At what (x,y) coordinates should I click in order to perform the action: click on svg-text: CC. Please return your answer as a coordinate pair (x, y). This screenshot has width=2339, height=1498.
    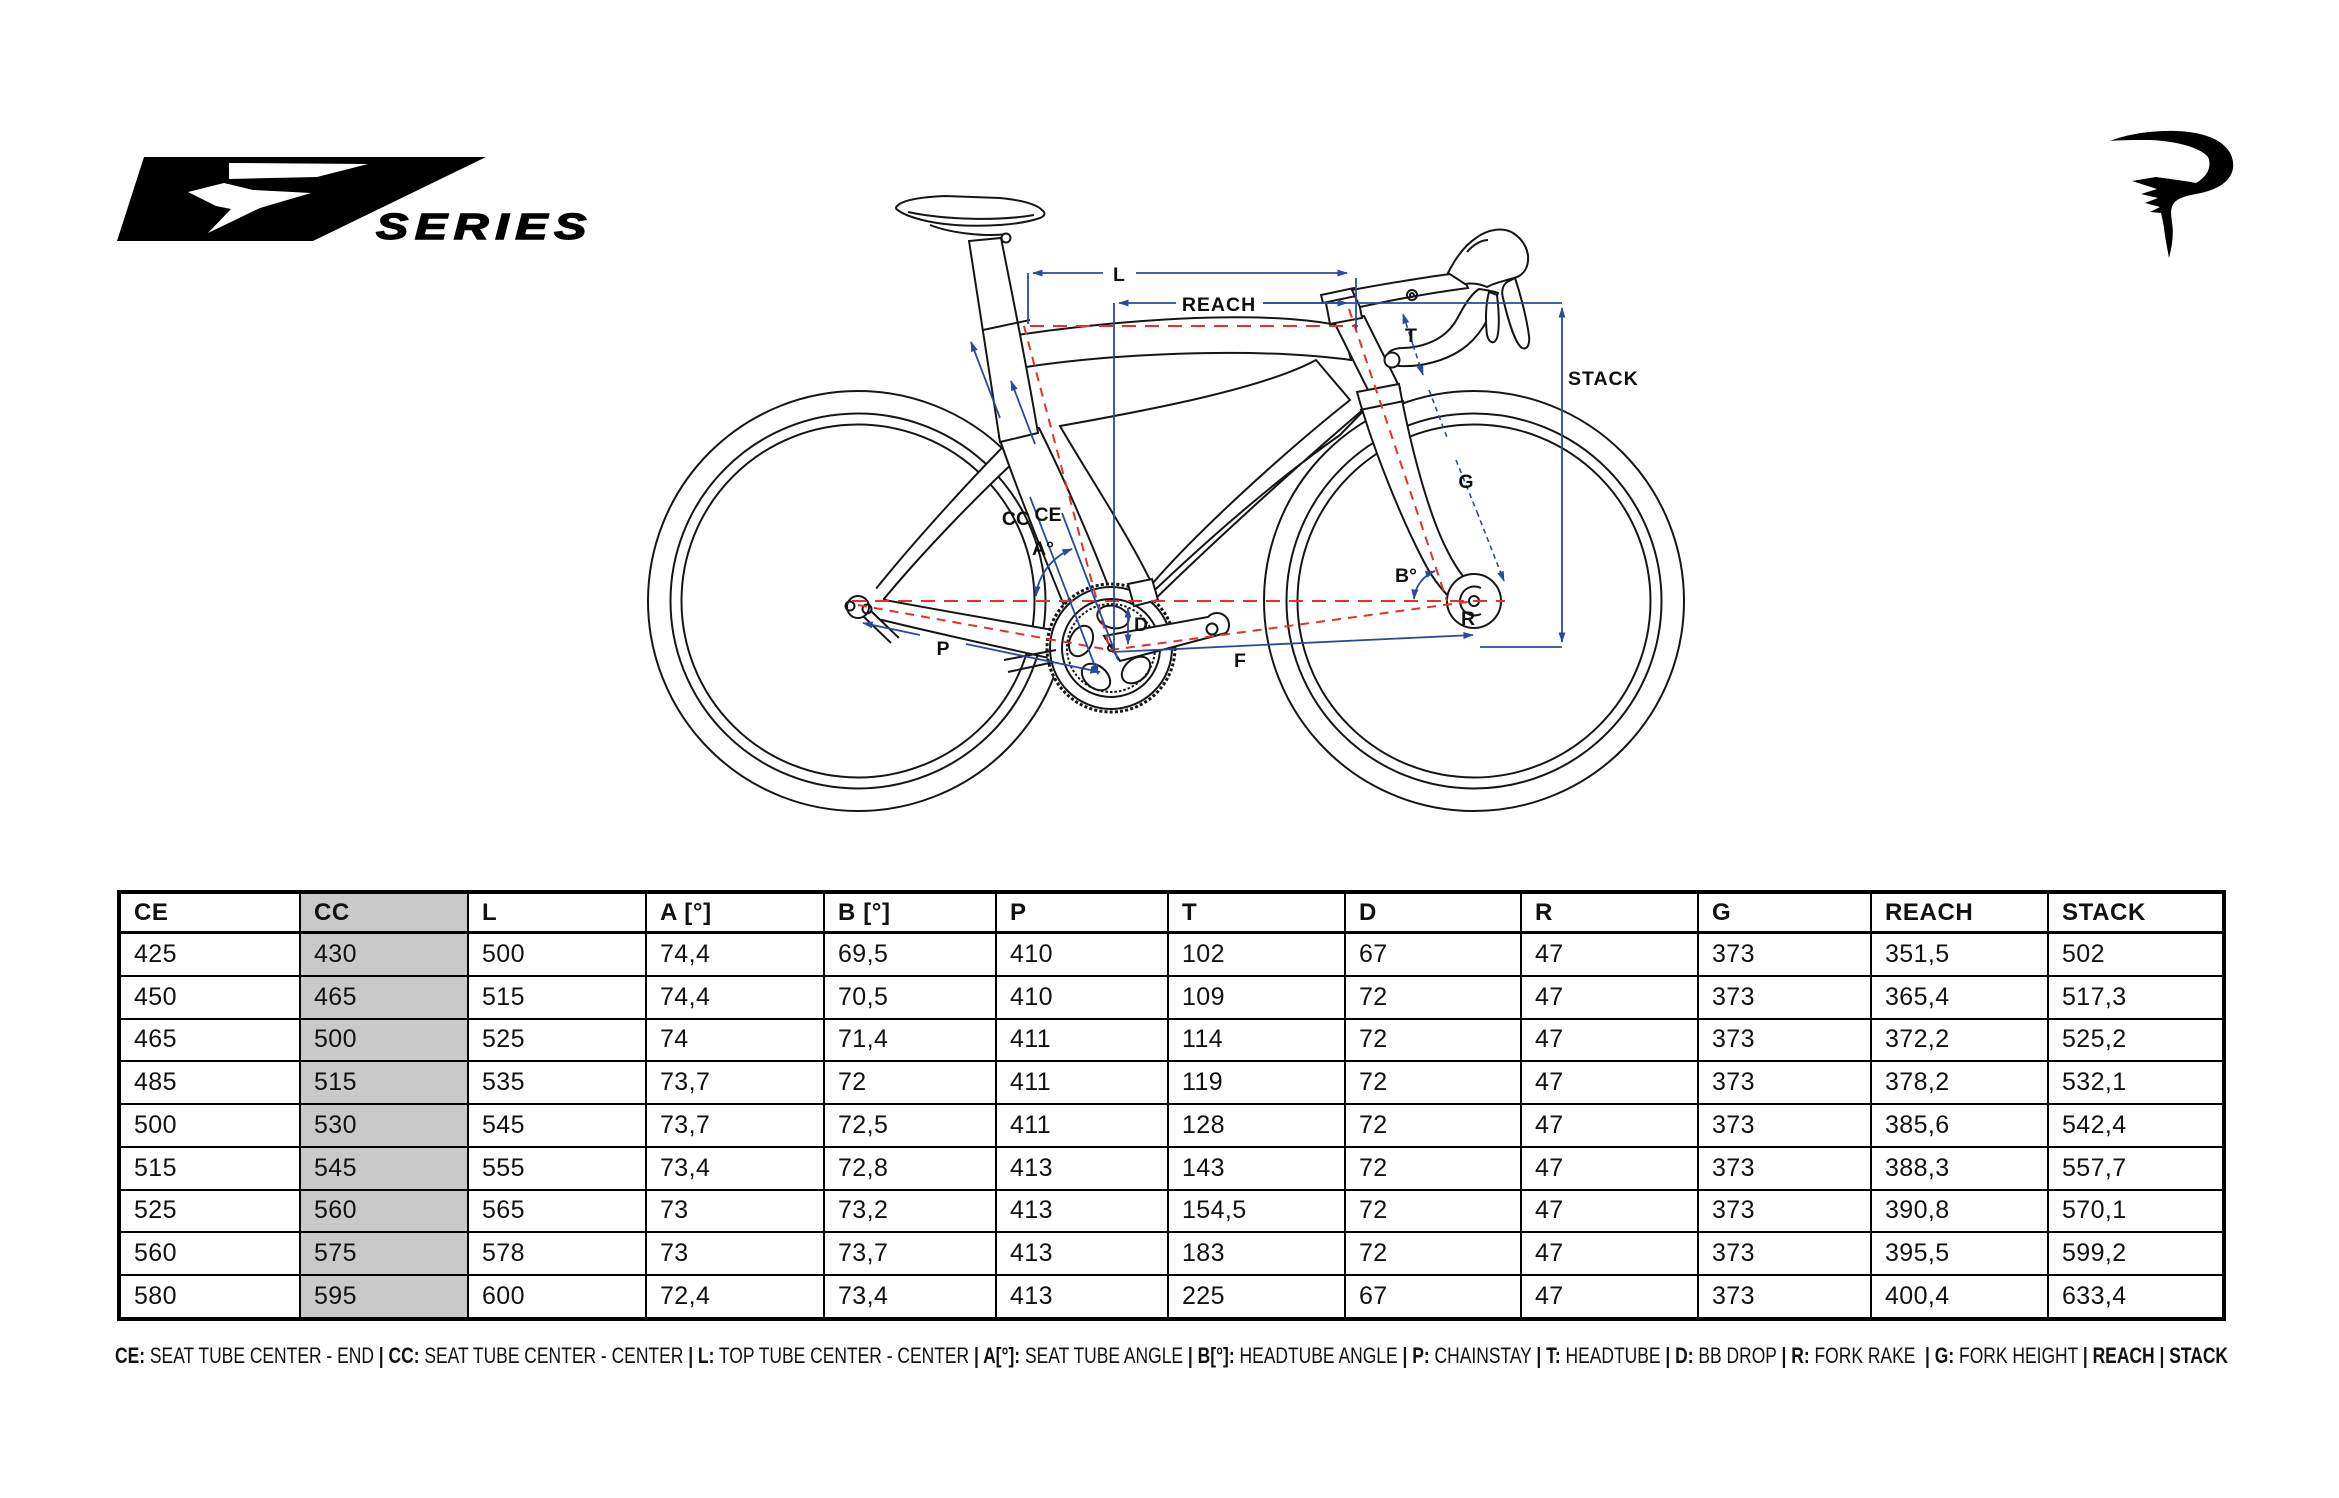
    Looking at the image, I should click on (1016, 519).